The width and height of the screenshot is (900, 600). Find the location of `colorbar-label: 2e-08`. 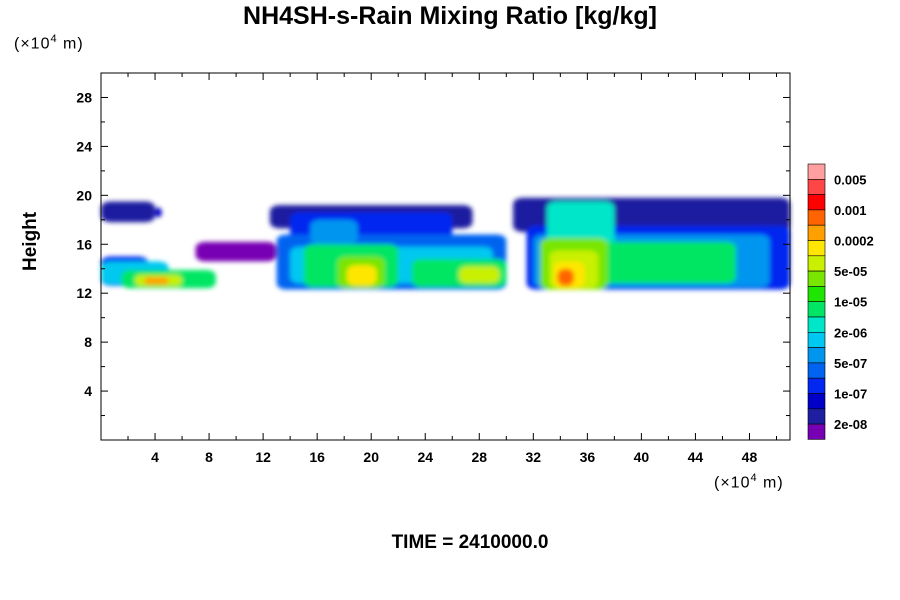

colorbar-label: 2e-08 is located at coordinates (850, 424).